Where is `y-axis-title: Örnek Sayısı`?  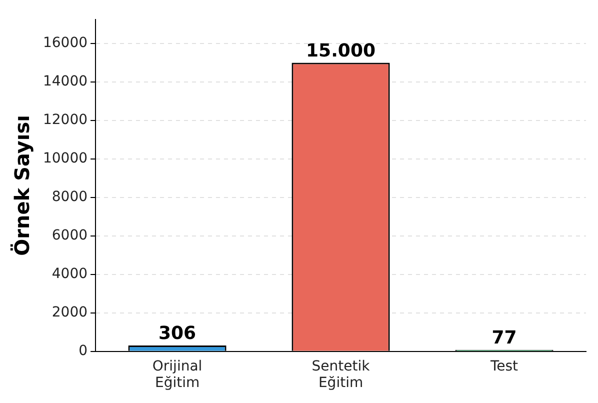 y-axis-title: Örnek Sayısı is located at coordinates (22, 185).